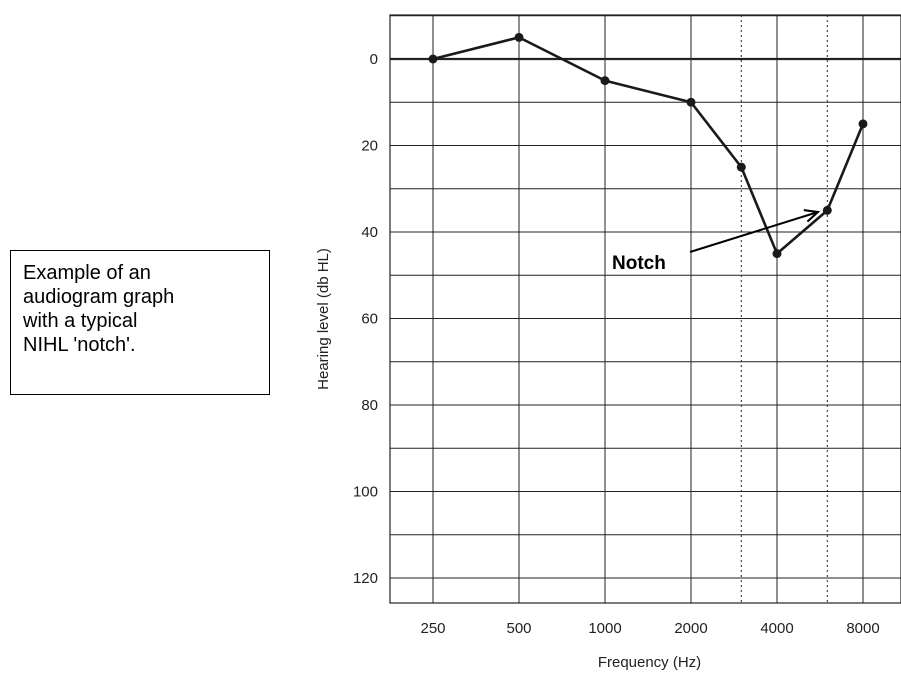  I want to click on x-tick-label: 1000, so click(604, 628).